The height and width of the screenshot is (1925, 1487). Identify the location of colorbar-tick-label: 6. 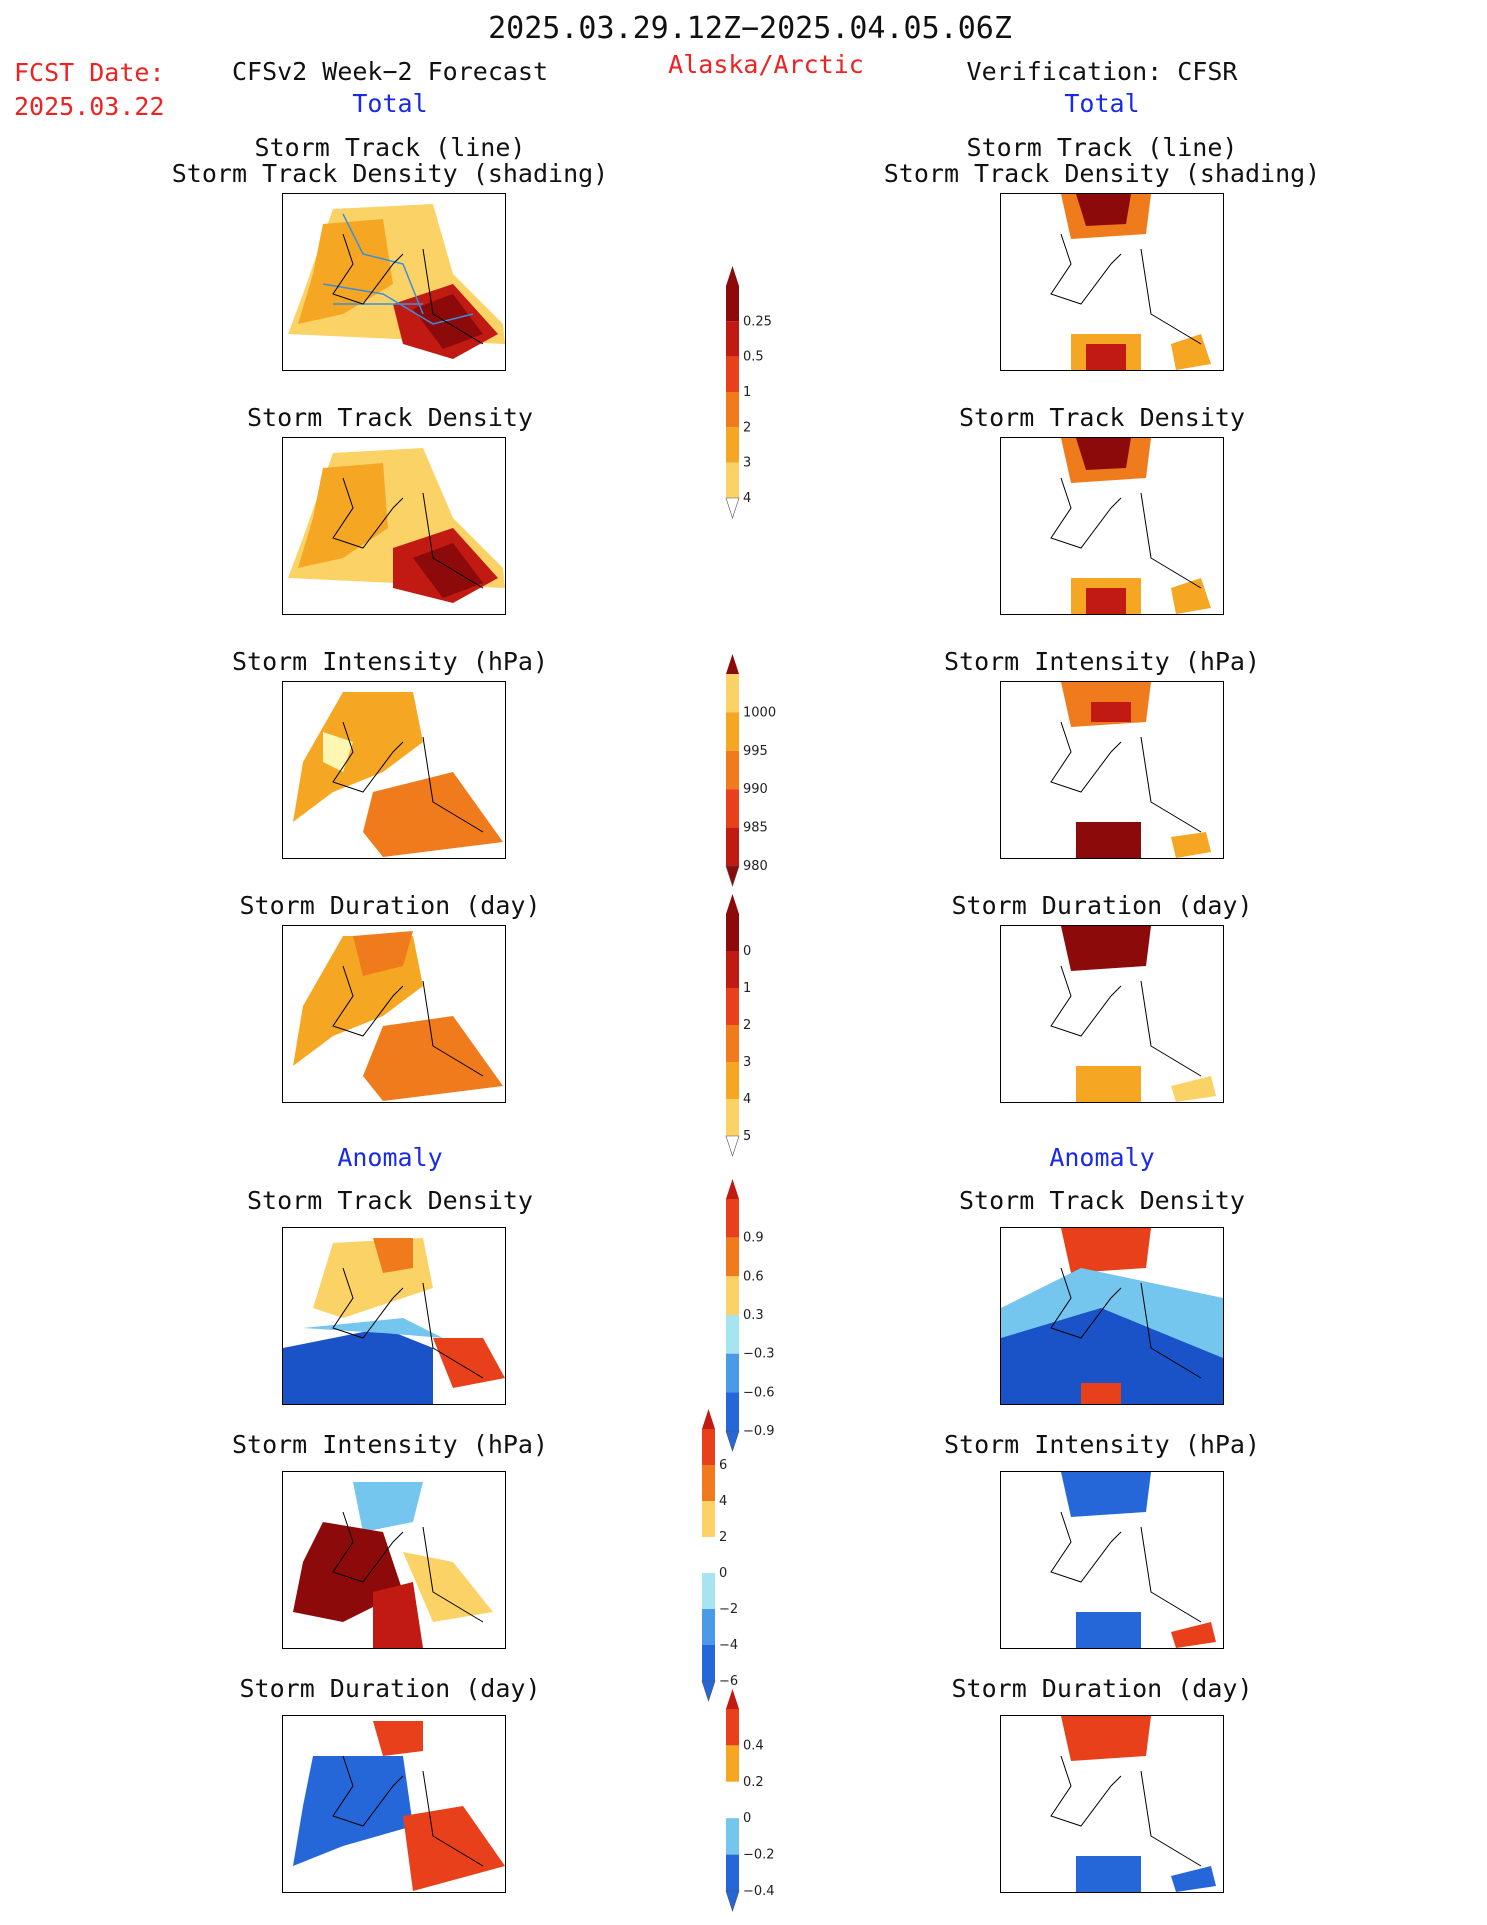
(723, 1465).